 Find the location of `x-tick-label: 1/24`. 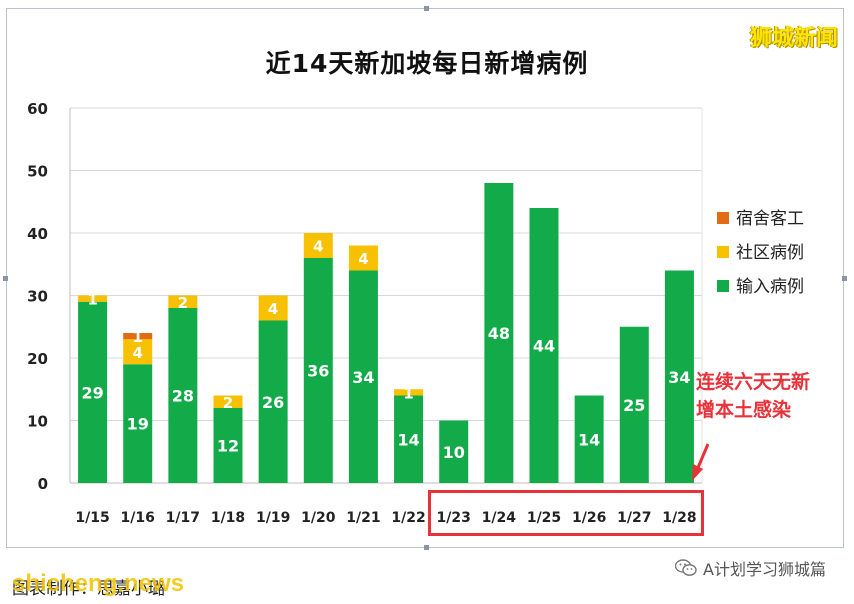

x-tick-label: 1/24 is located at coordinates (499, 518).